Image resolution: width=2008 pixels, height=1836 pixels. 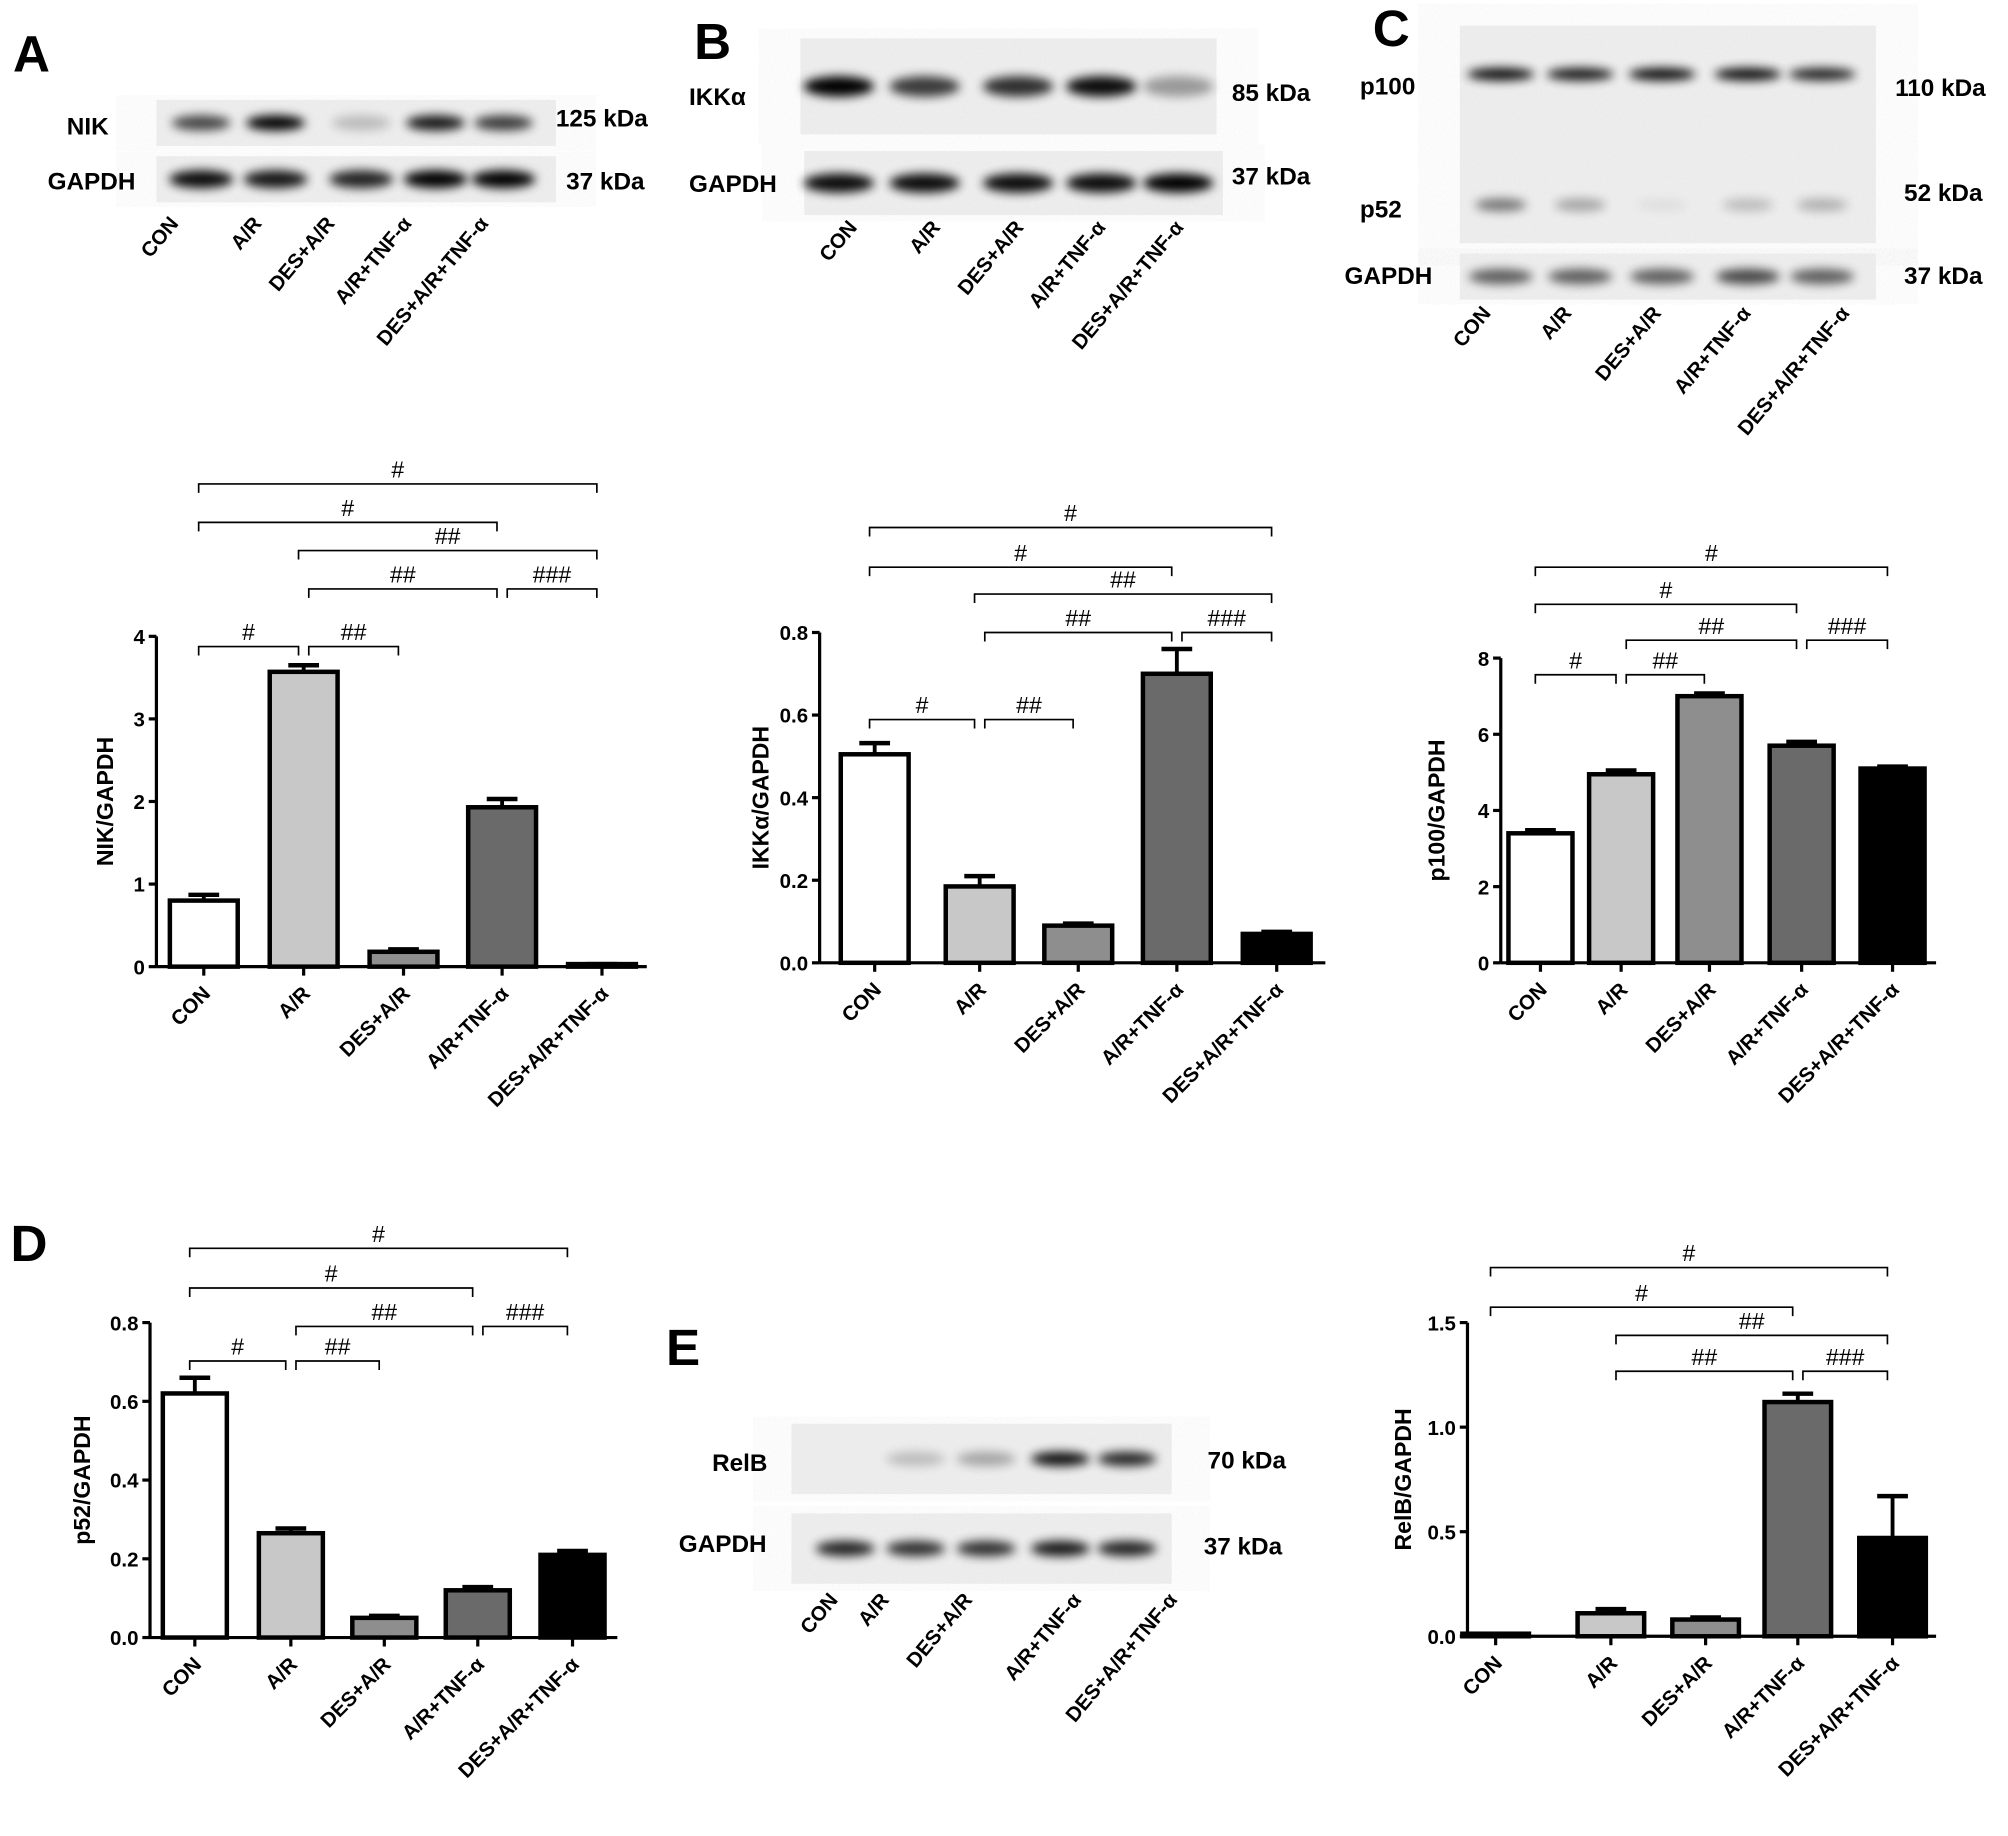 I want to click on y-tick-label: 0.0, so click(x=124, y=1638).